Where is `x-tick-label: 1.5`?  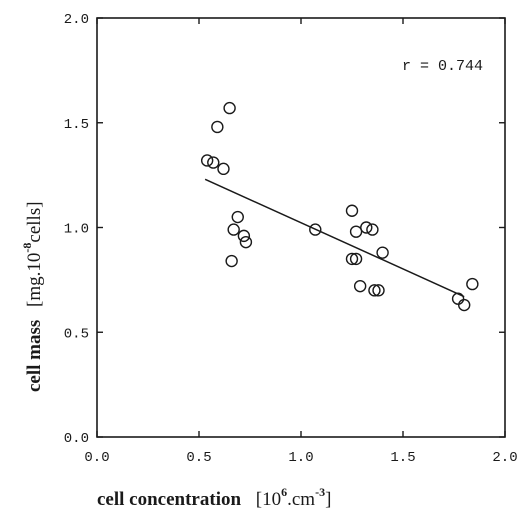 x-tick-label: 1.5 is located at coordinates (402, 458).